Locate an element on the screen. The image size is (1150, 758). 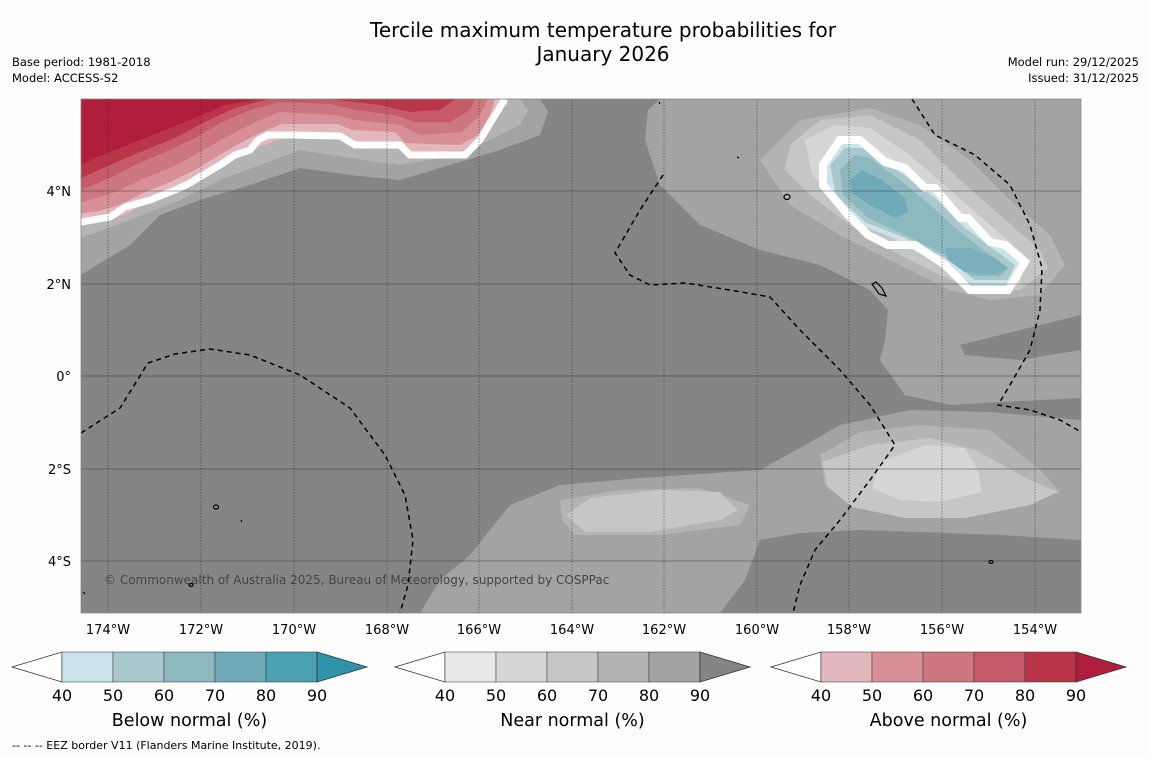
lon-label: 156°W is located at coordinates (942, 630).